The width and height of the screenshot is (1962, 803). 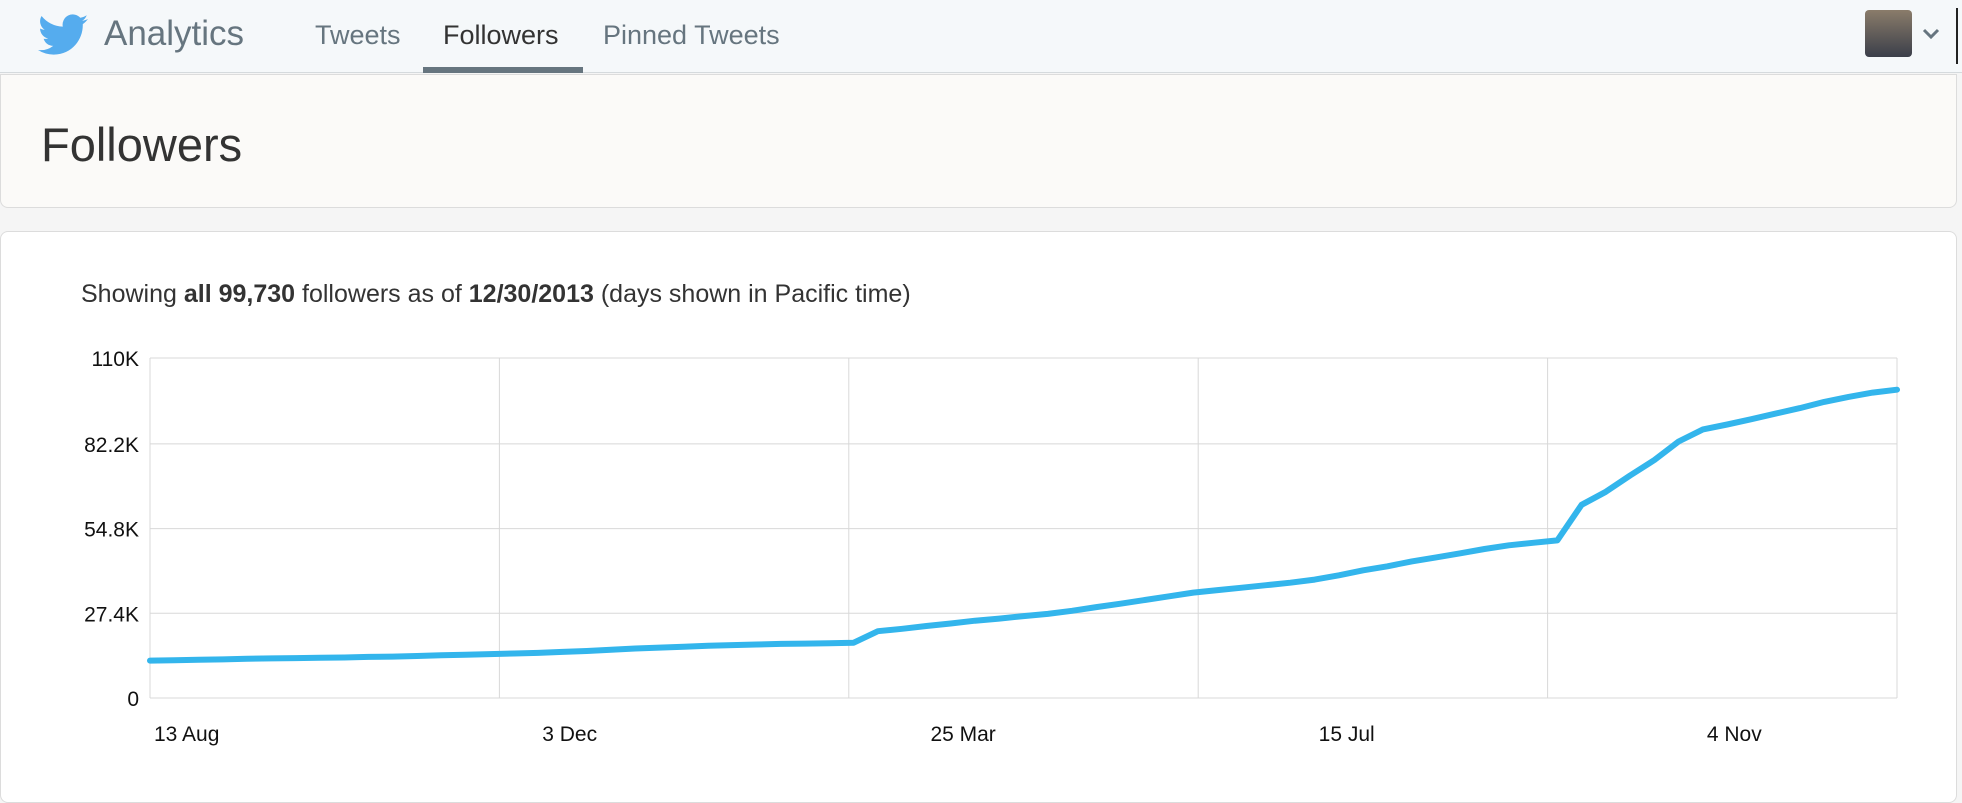 What do you see at coordinates (186, 734) in the screenshot?
I see `x-tick-label: 13 Aug` at bounding box center [186, 734].